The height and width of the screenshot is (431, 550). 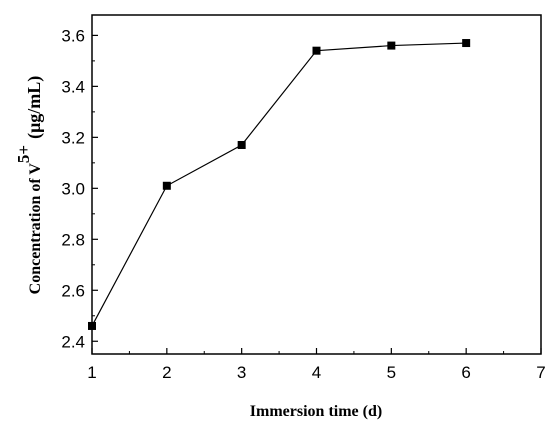 What do you see at coordinates (34, 107) in the screenshot?
I see `y-axis-title-unit: (μg/mL)` at bounding box center [34, 107].